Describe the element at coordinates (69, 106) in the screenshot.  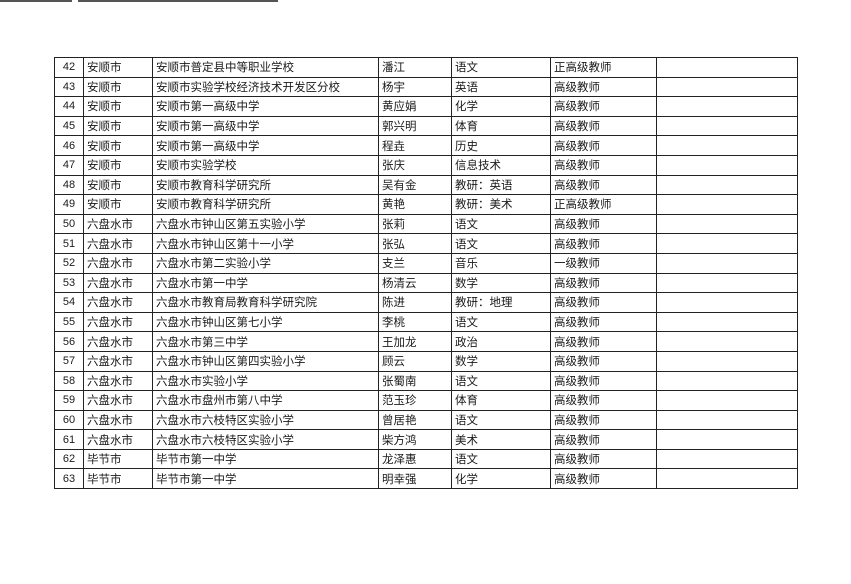
I see `row-number: 44` at that location.